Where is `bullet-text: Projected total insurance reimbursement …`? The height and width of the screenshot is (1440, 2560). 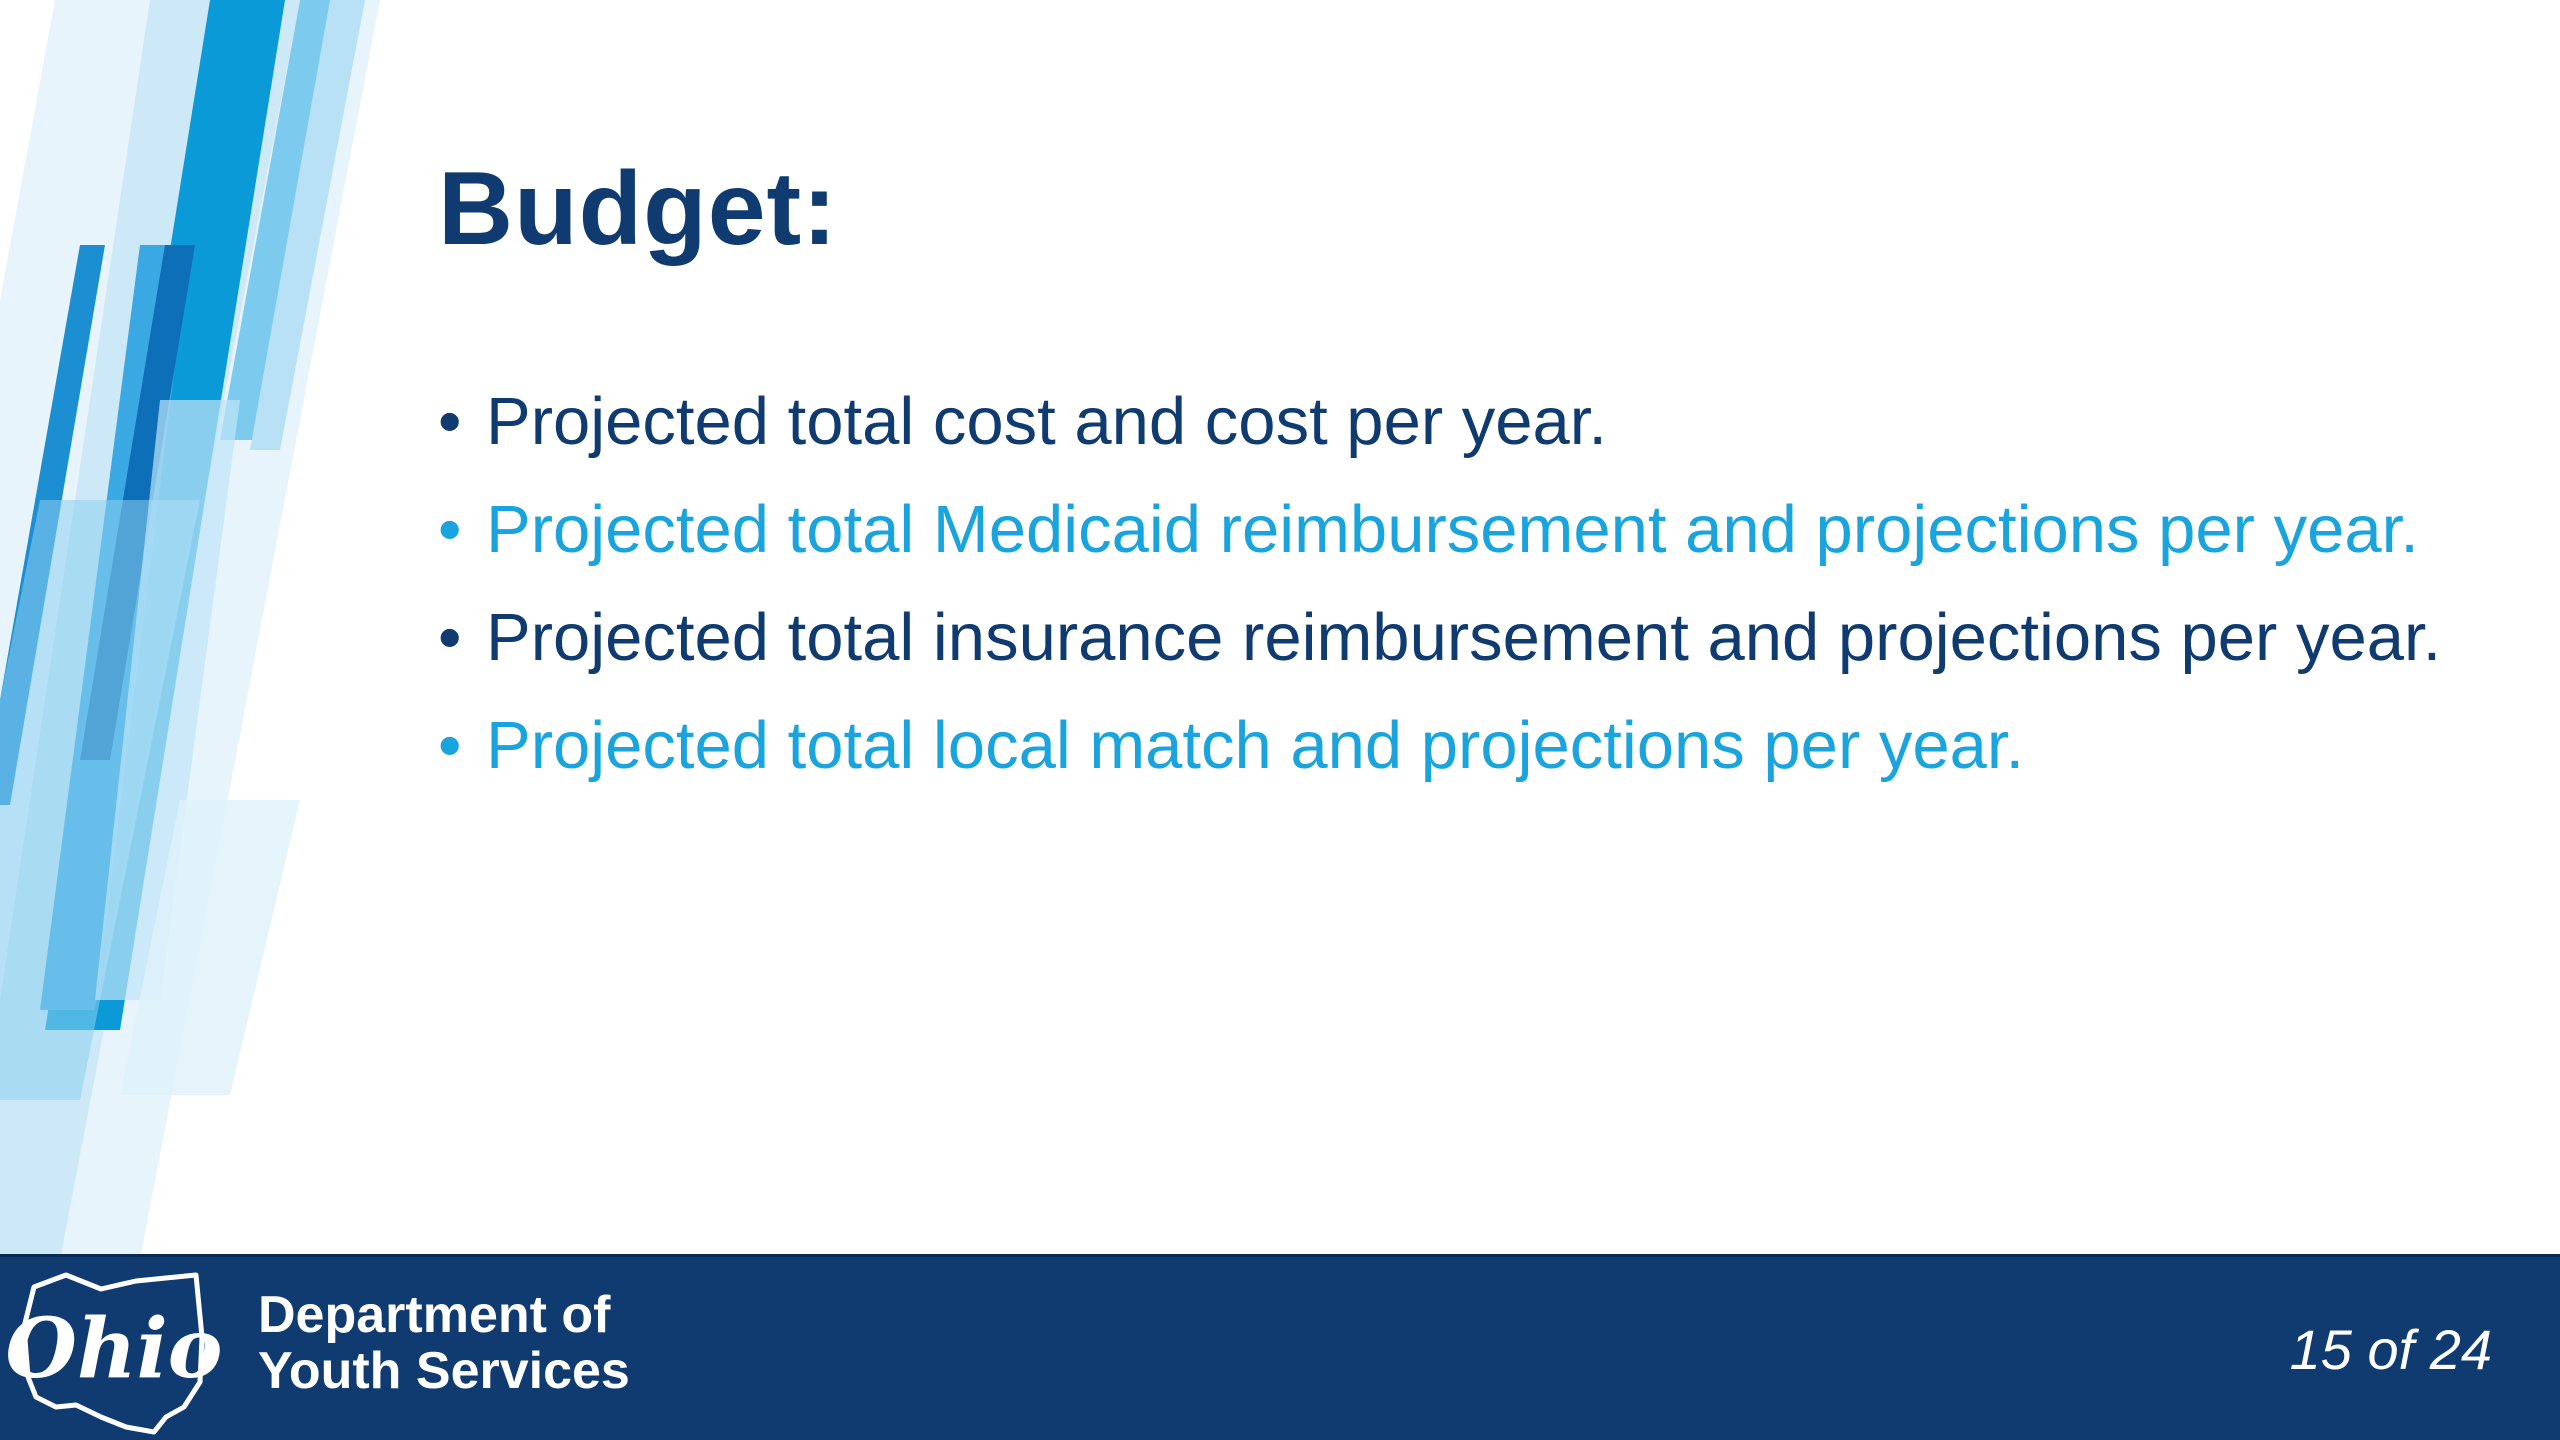
bullet-text: Projected total insurance reimbursement … is located at coordinates (1464, 637).